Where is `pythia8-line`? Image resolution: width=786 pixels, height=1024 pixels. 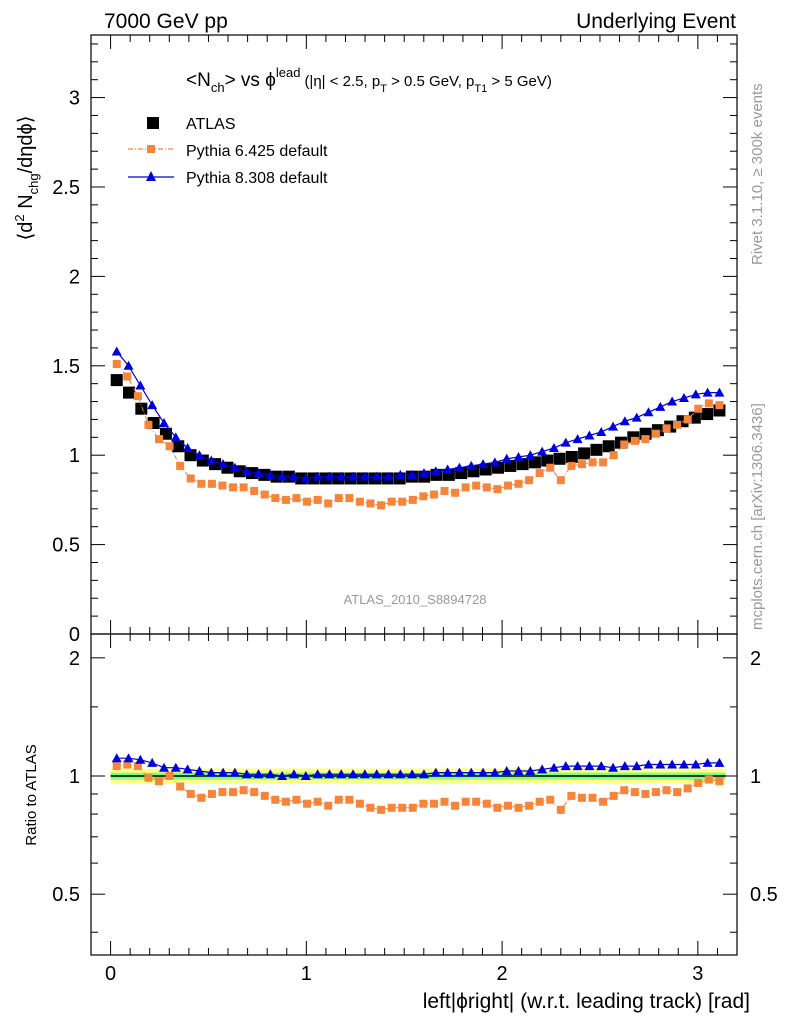 pythia8-line is located at coordinates (418, 415).